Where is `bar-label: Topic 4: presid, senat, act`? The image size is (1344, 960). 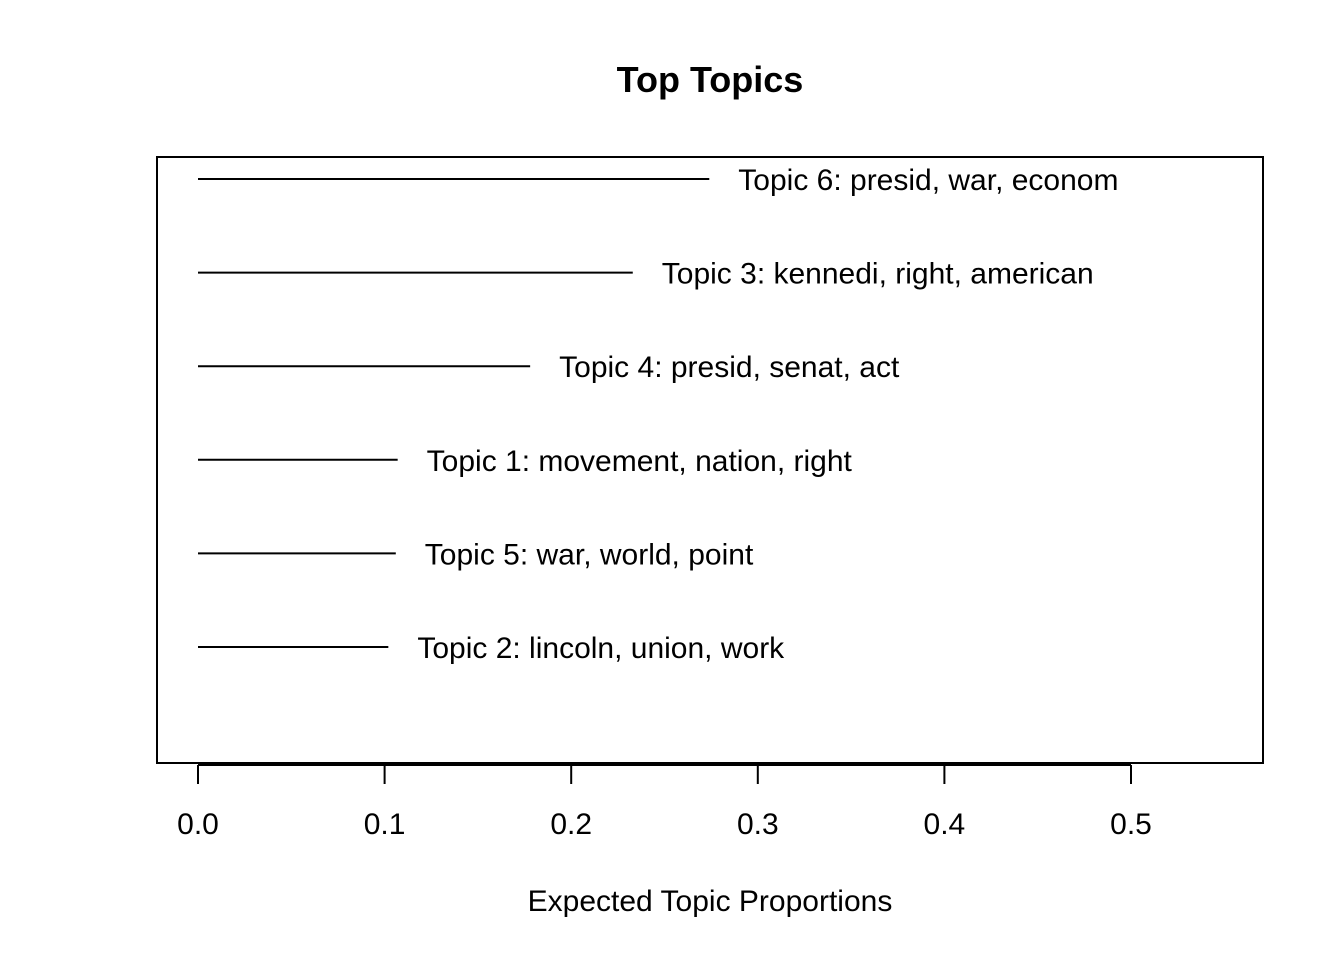
bar-label: Topic 4: presid, senat, act is located at coordinates (729, 367).